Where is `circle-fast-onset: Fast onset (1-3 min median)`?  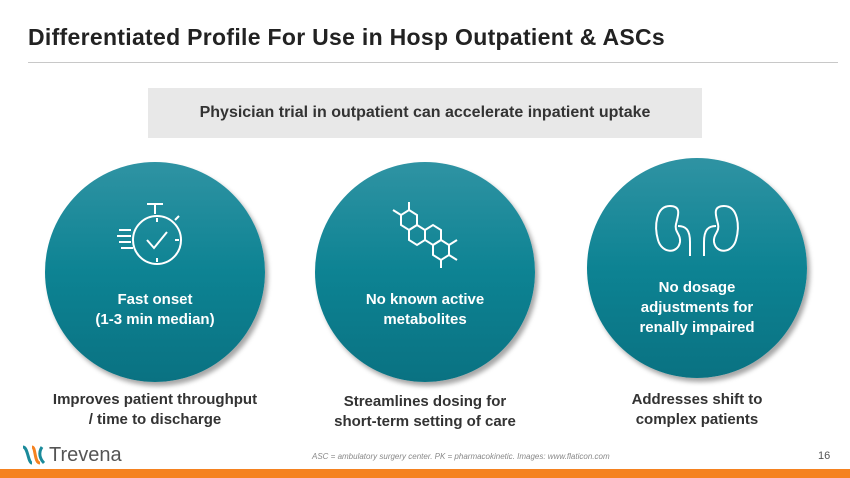
circle-fast-onset: Fast onset (1-3 min median) is located at coordinates (155, 272).